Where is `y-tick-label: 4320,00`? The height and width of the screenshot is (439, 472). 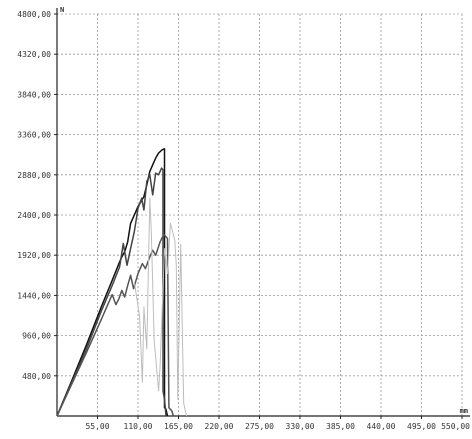 y-tick-label: 4320,00 is located at coordinates (34, 54).